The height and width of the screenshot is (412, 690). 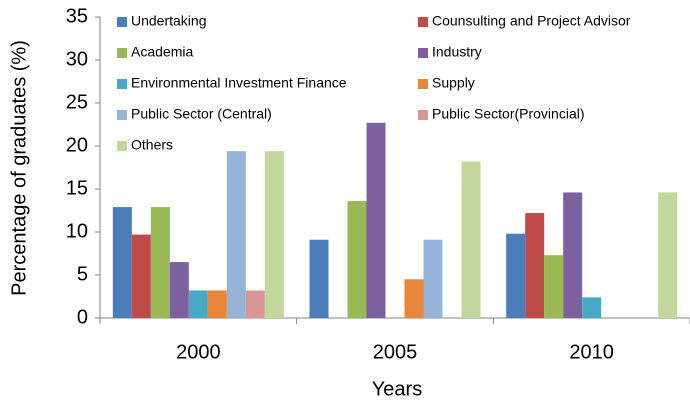 What do you see at coordinates (162, 52) in the screenshot?
I see `legend-label: Academia` at bounding box center [162, 52].